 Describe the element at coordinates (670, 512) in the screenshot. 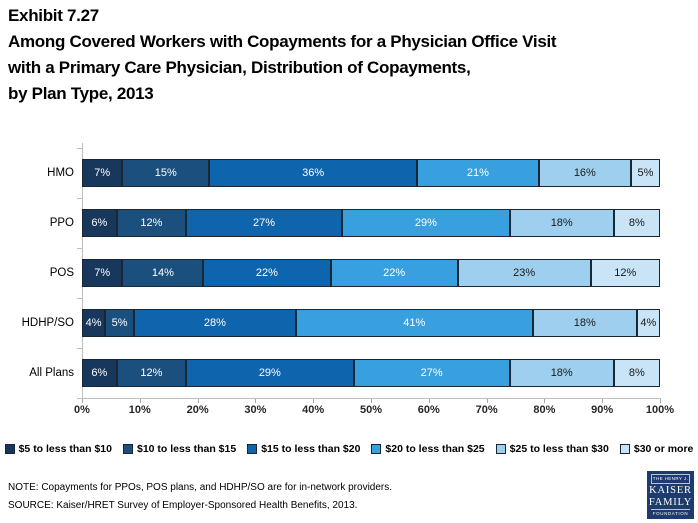

I see `kff-logo-line-4: FOUNDATION` at that location.